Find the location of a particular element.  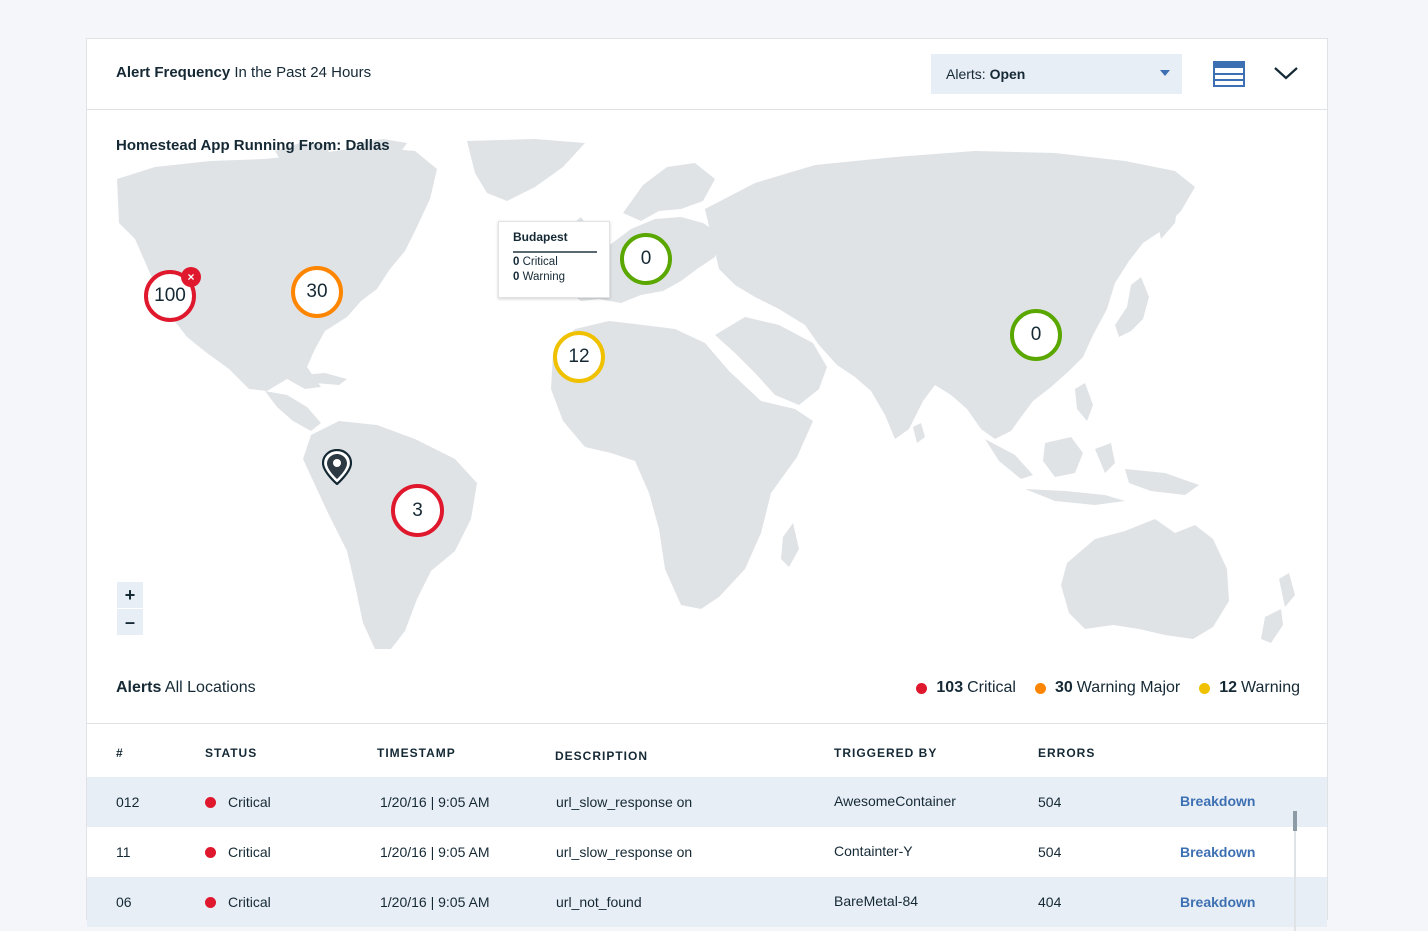

column-header-errors: ERRORS is located at coordinates (1067, 753).